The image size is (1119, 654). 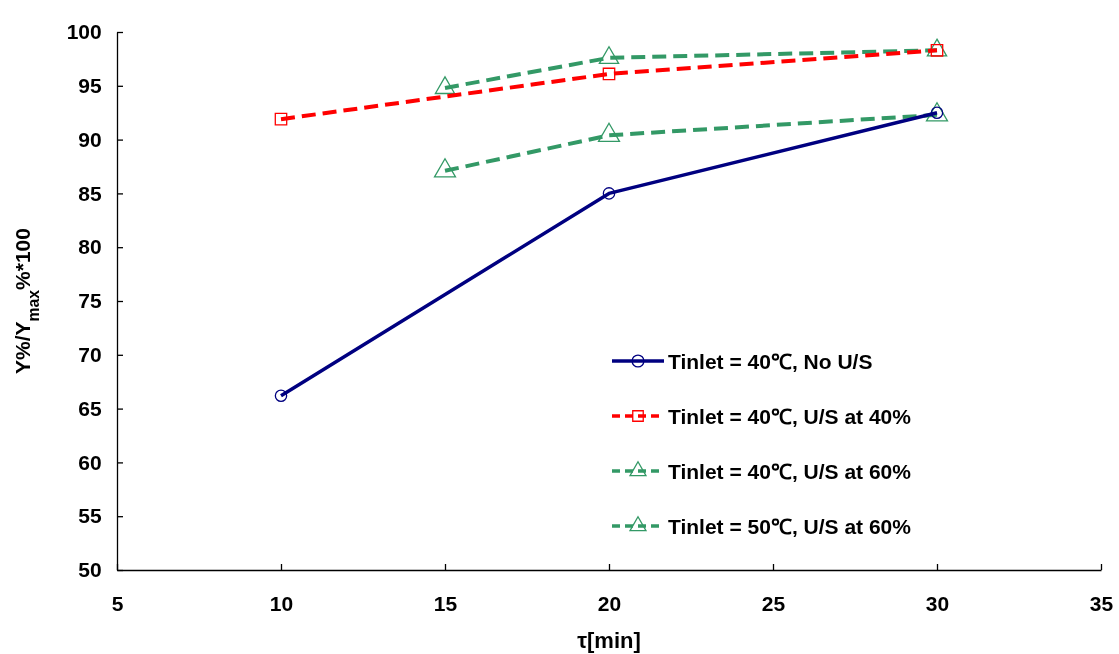 I want to click on x-tick-label: 30, so click(x=937, y=603).